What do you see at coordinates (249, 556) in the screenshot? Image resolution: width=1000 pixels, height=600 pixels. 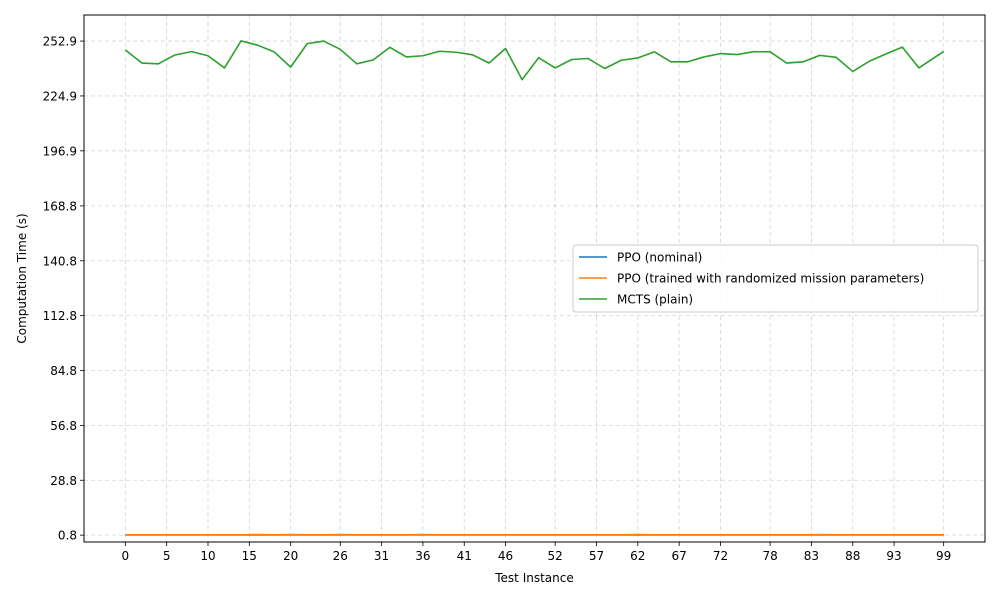 I see `x-tick-label: 15` at bounding box center [249, 556].